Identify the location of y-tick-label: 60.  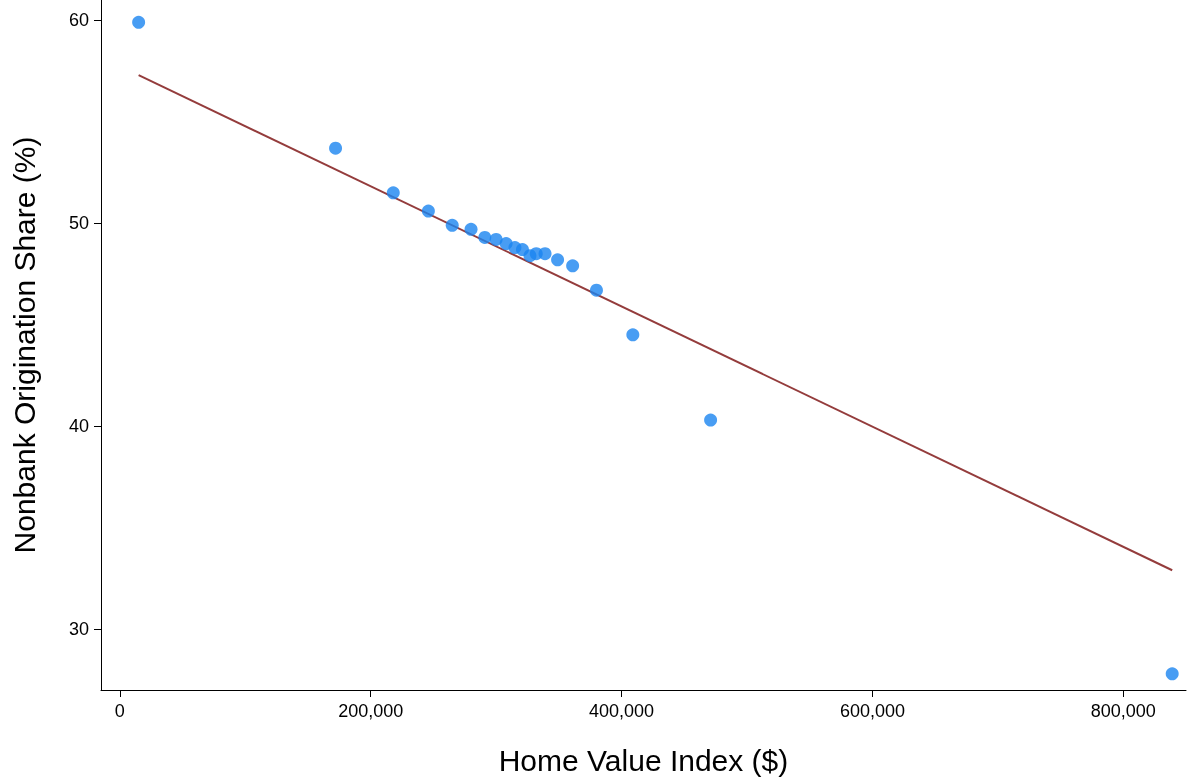
(78, 20).